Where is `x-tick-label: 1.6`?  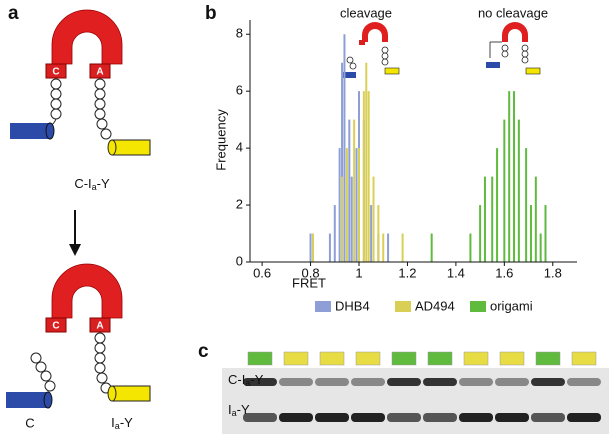 x-tick-label: 1.6 is located at coordinates (504, 272).